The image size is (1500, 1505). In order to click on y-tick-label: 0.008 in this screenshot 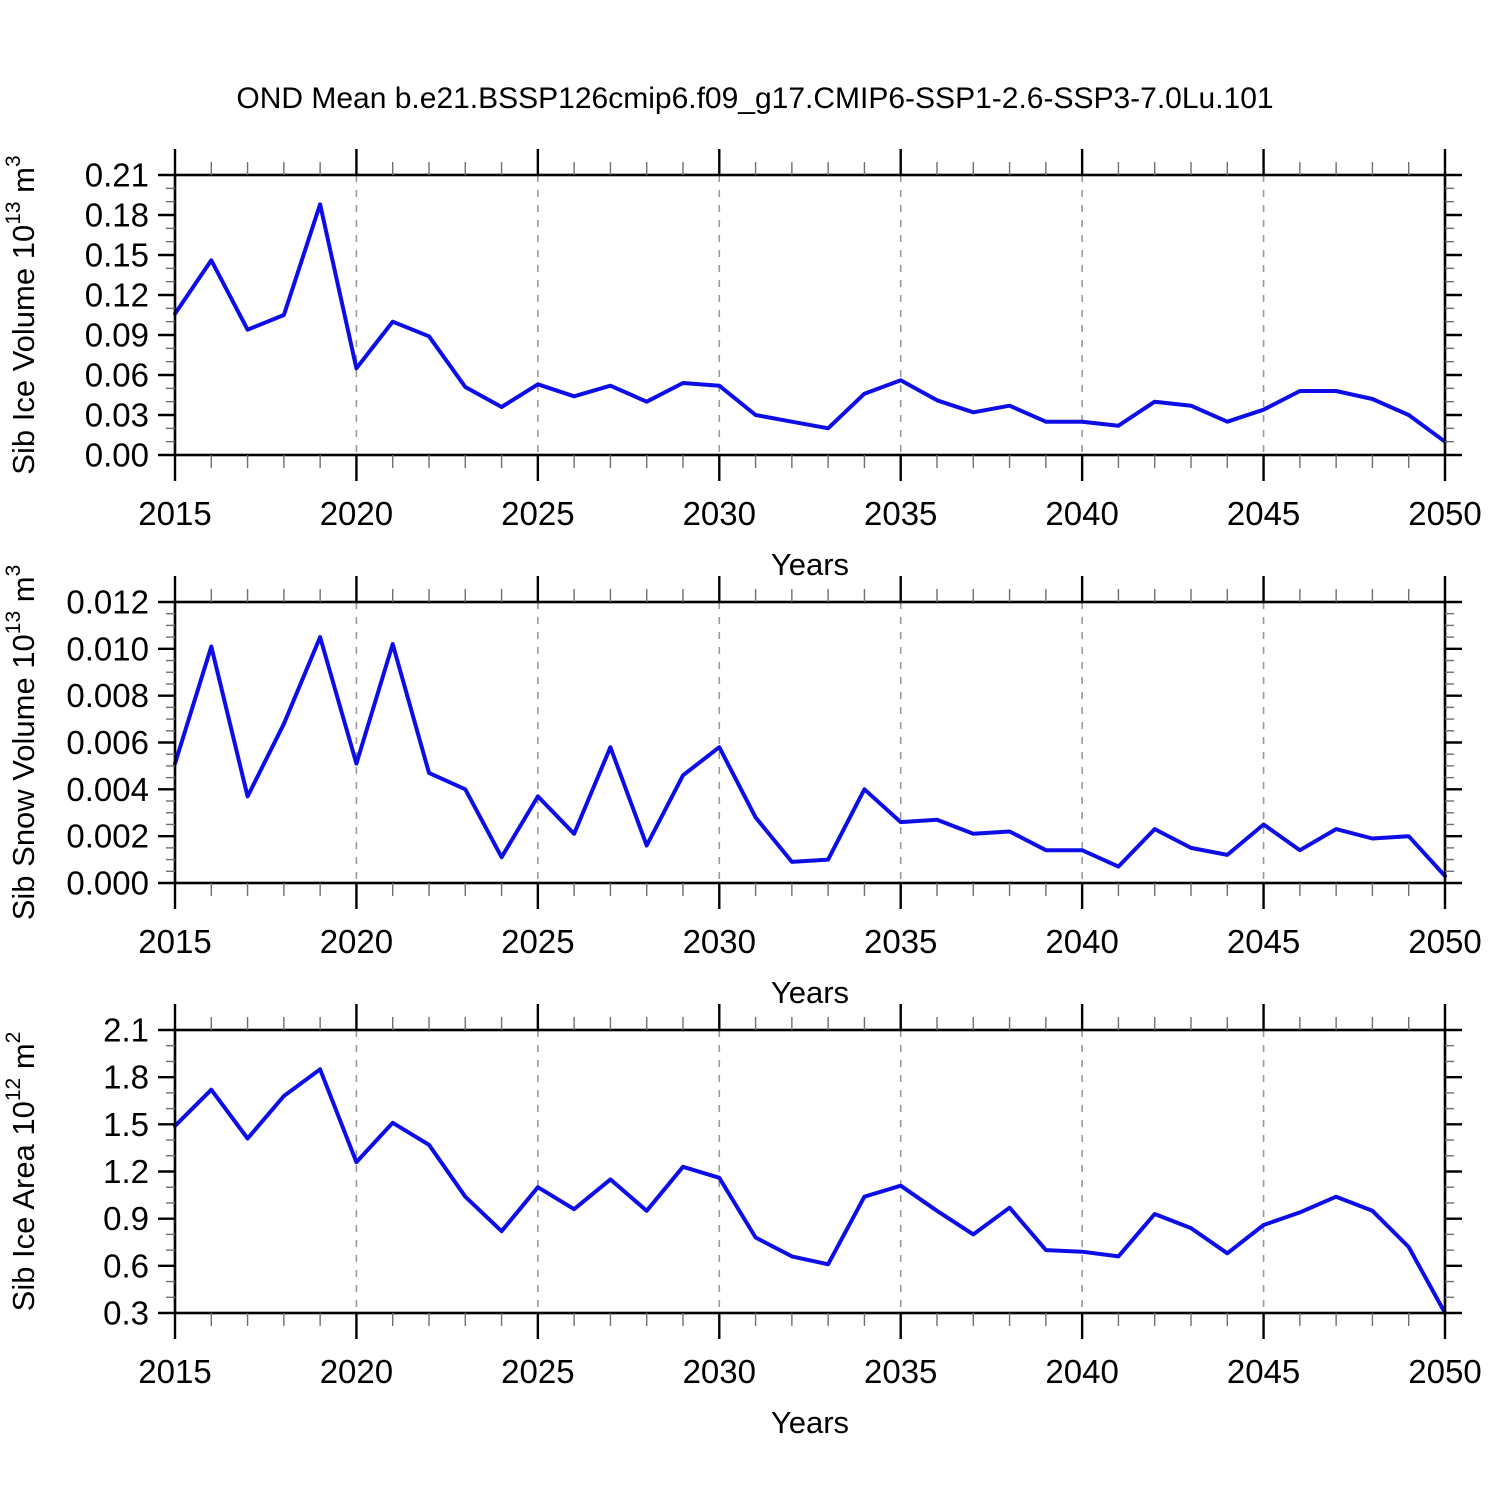, I will do `click(107, 695)`.